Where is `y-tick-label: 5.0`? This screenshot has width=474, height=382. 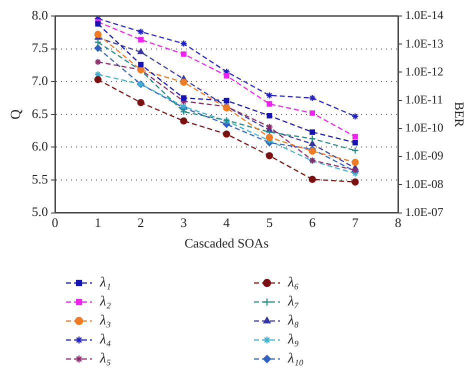
y-tick-label: 5.0 is located at coordinates (40, 212).